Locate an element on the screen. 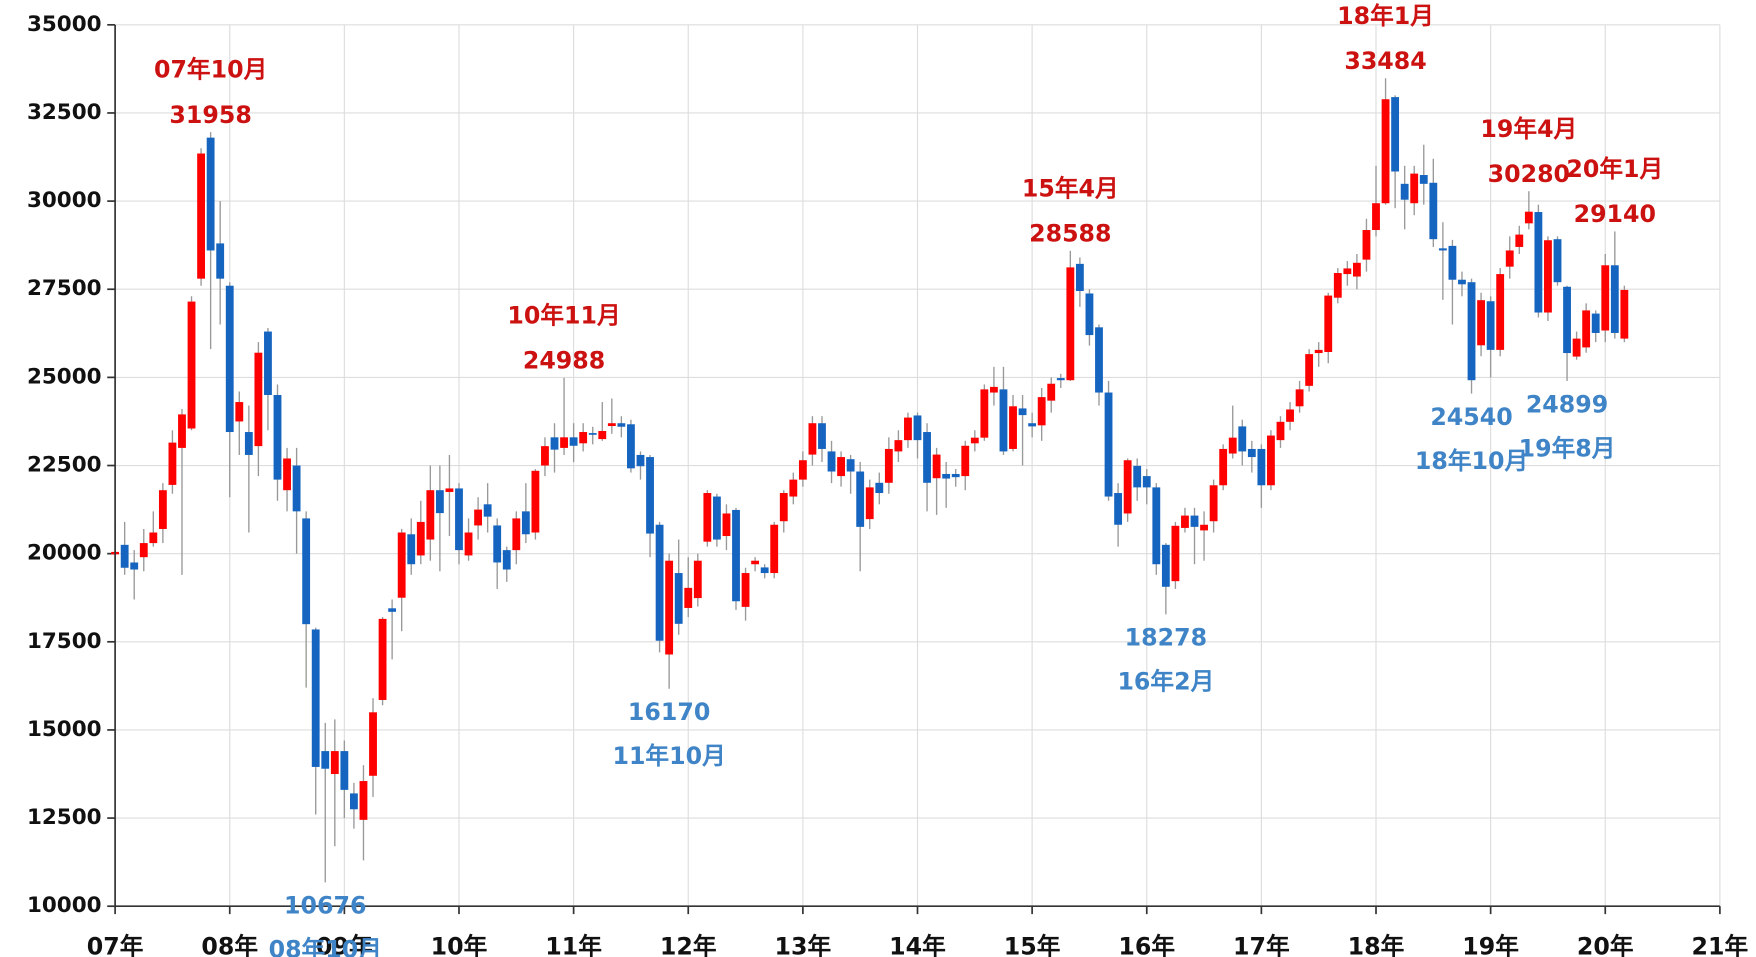  y-tick-label: 32500 is located at coordinates (64, 112).